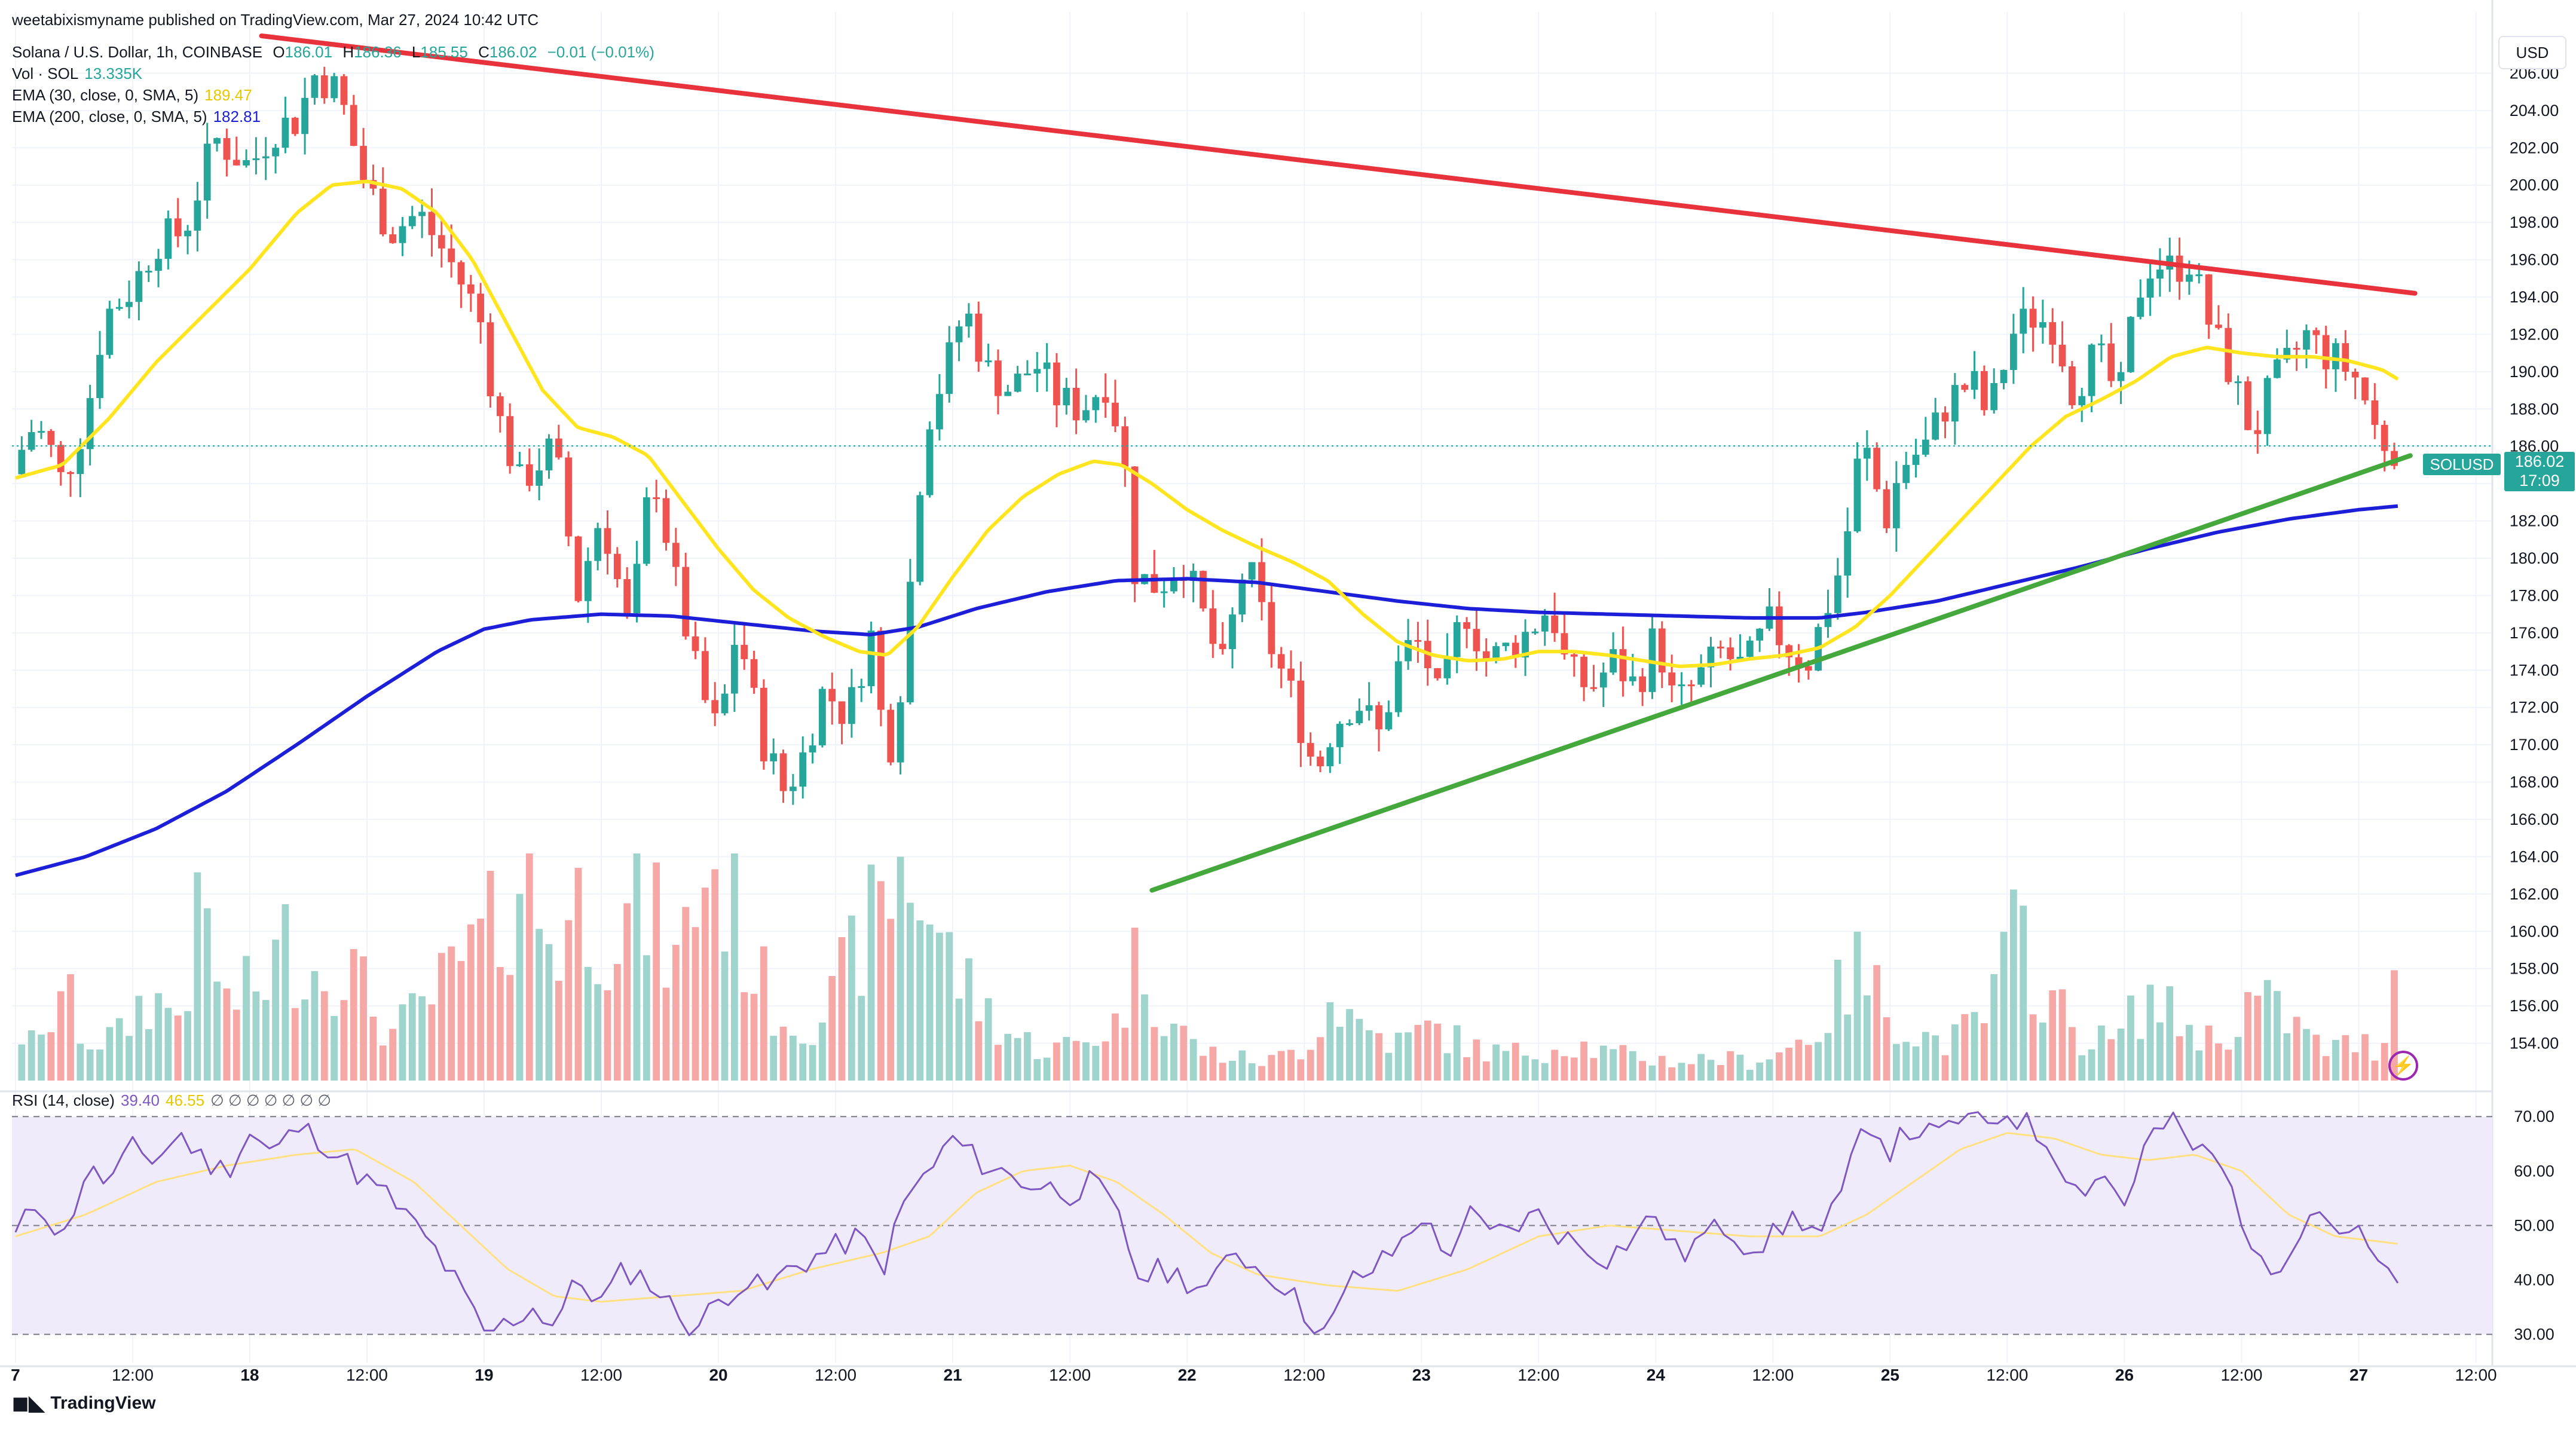 Image resolution: width=2576 pixels, height=1432 pixels. I want to click on price-tick-label: 176.00, so click(2534, 633).